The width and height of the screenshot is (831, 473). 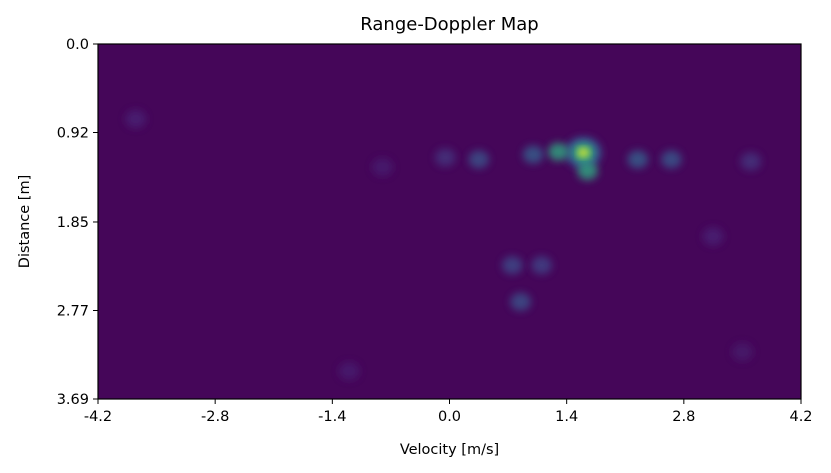 I want to click on x-axis: -4.2 -2.8 -1.4 0.0 1.4 2.8 4.2, so click(x=448, y=412).